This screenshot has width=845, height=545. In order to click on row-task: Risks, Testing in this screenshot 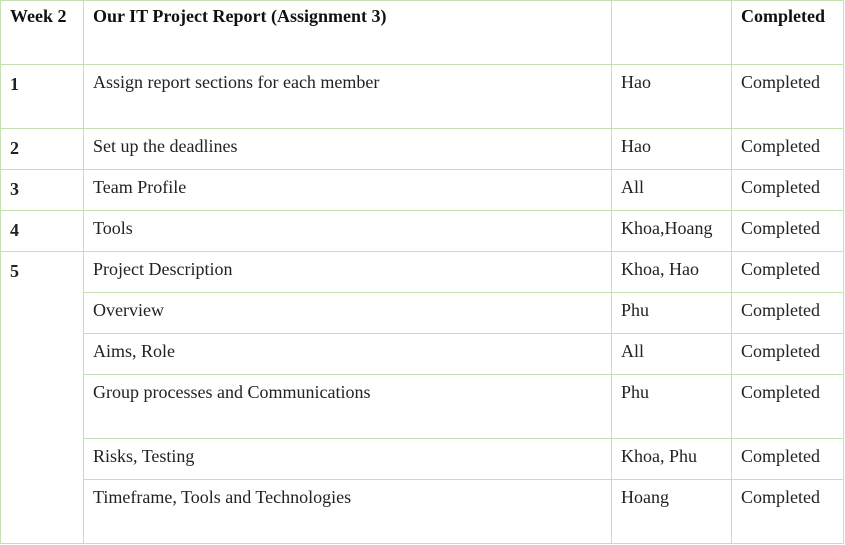, I will do `click(347, 459)`.